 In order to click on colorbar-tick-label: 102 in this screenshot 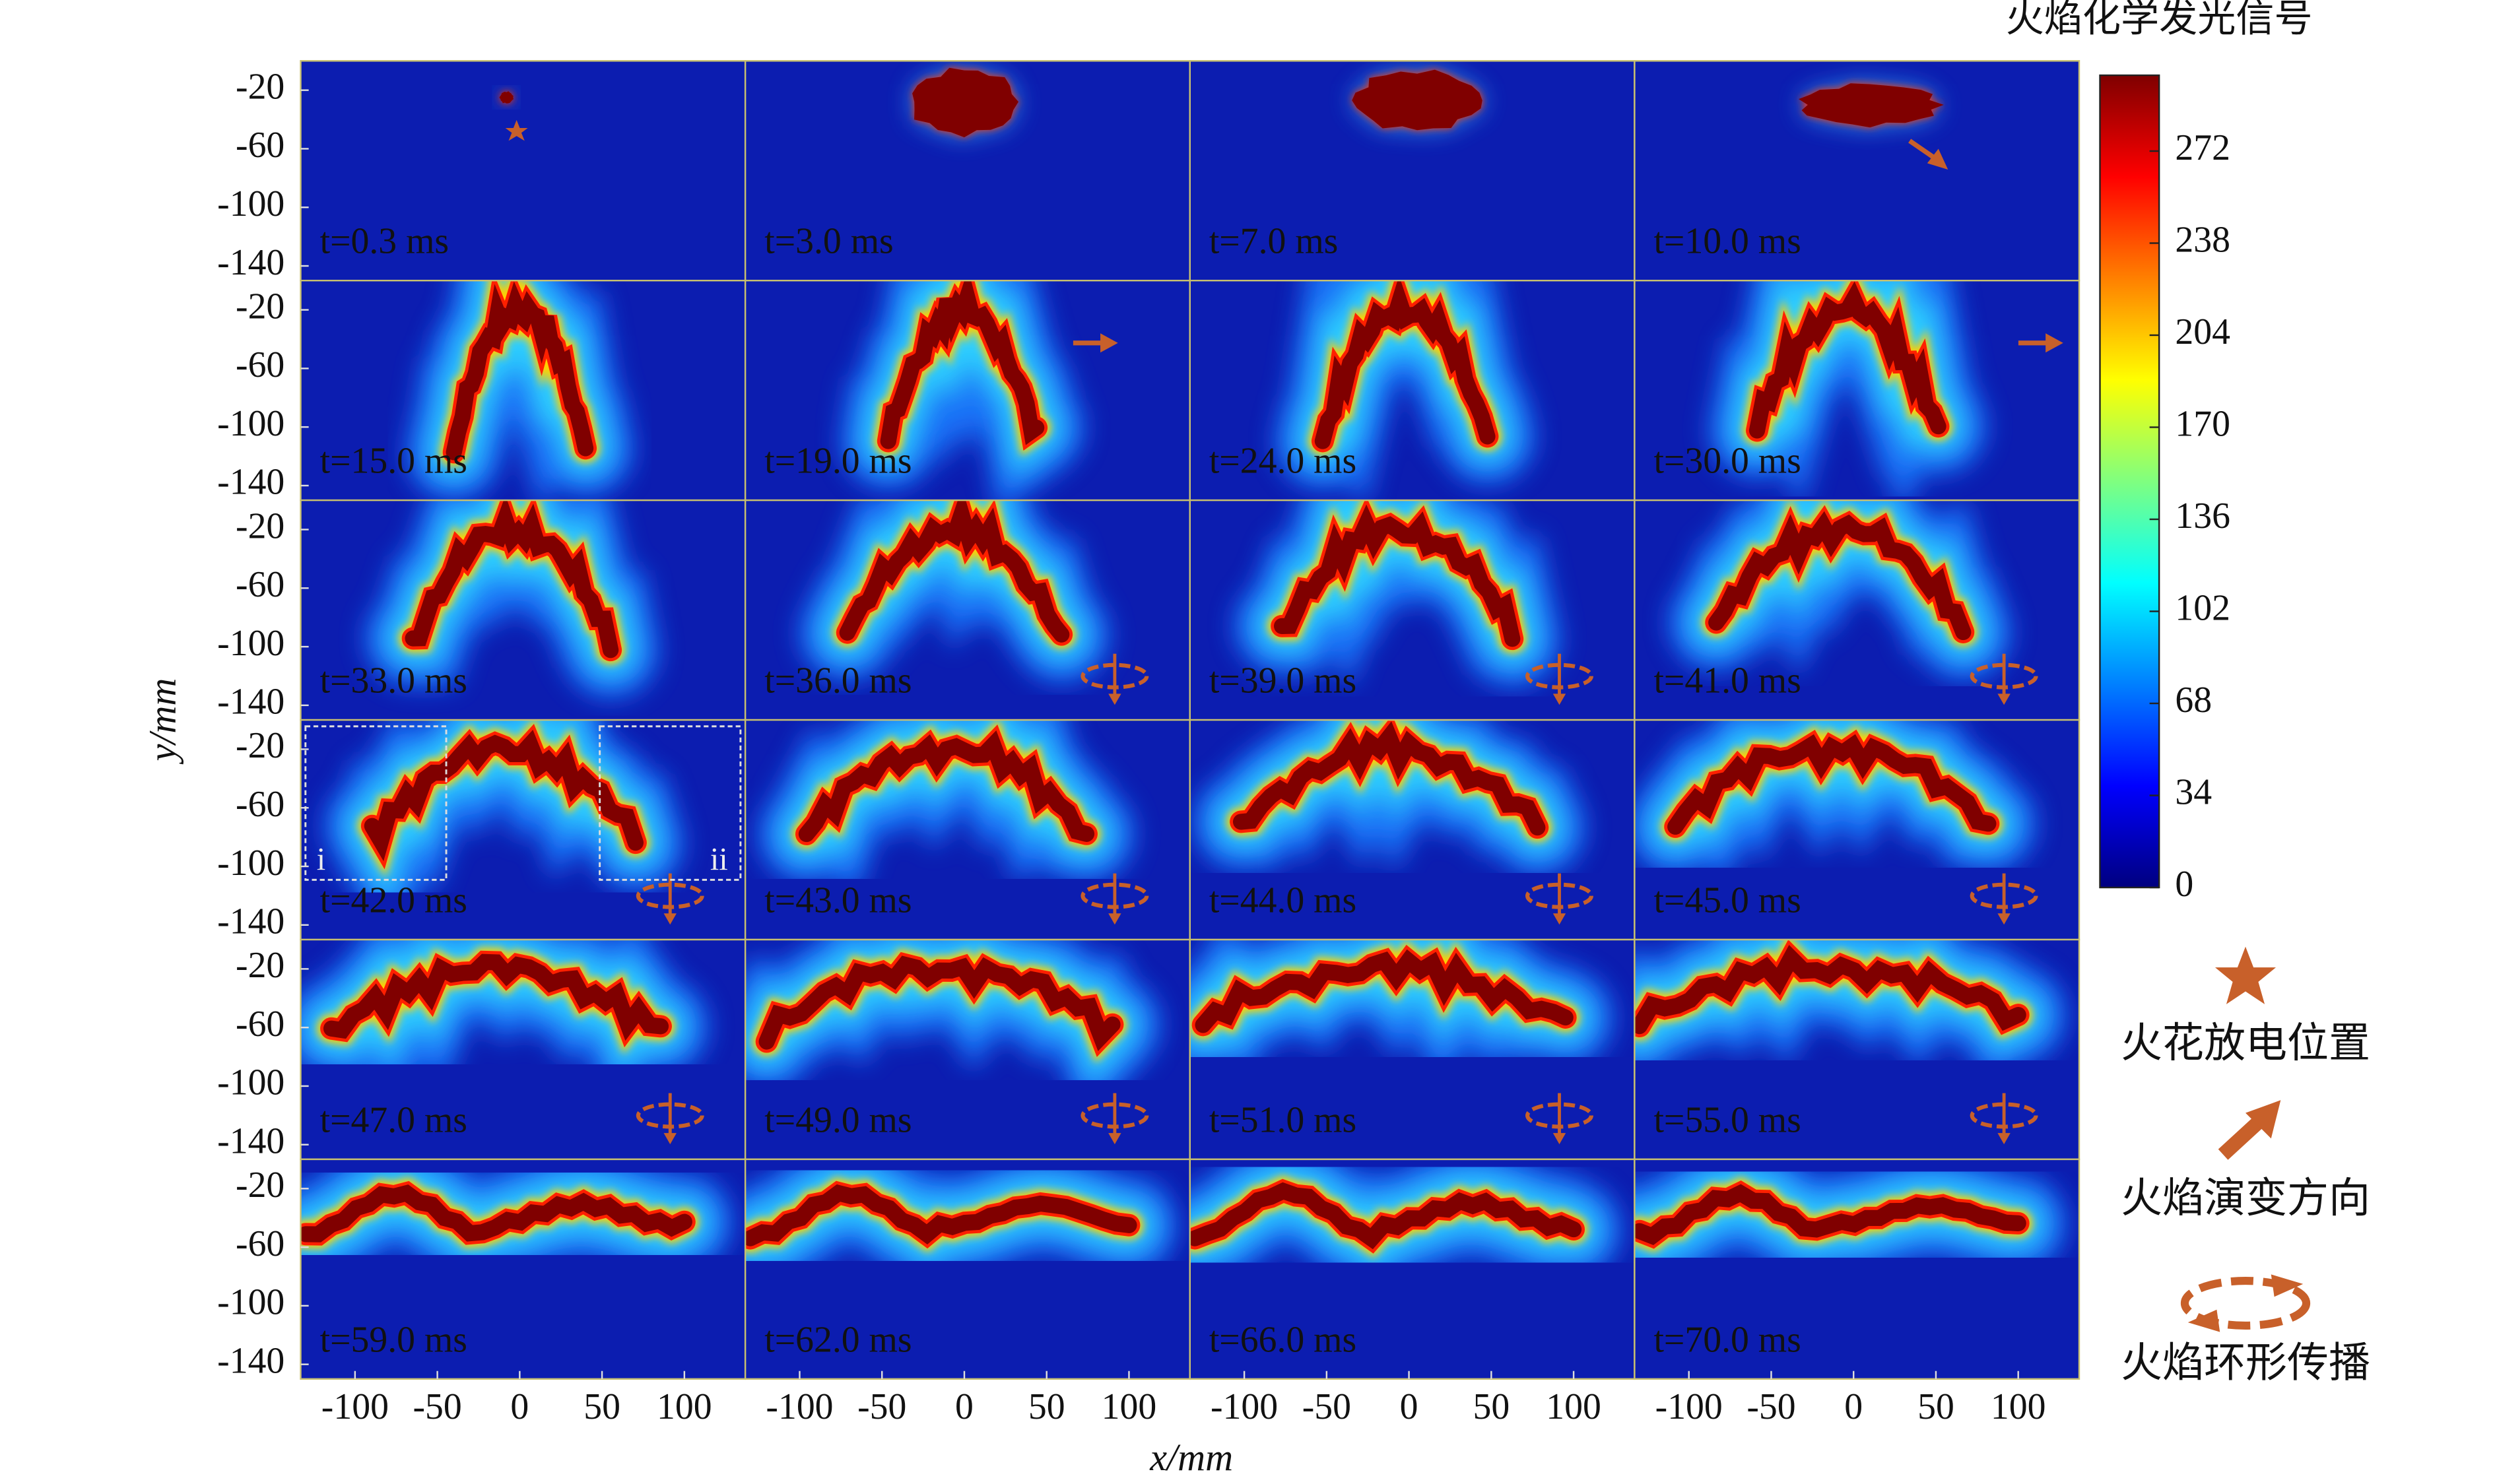, I will do `click(2202, 607)`.